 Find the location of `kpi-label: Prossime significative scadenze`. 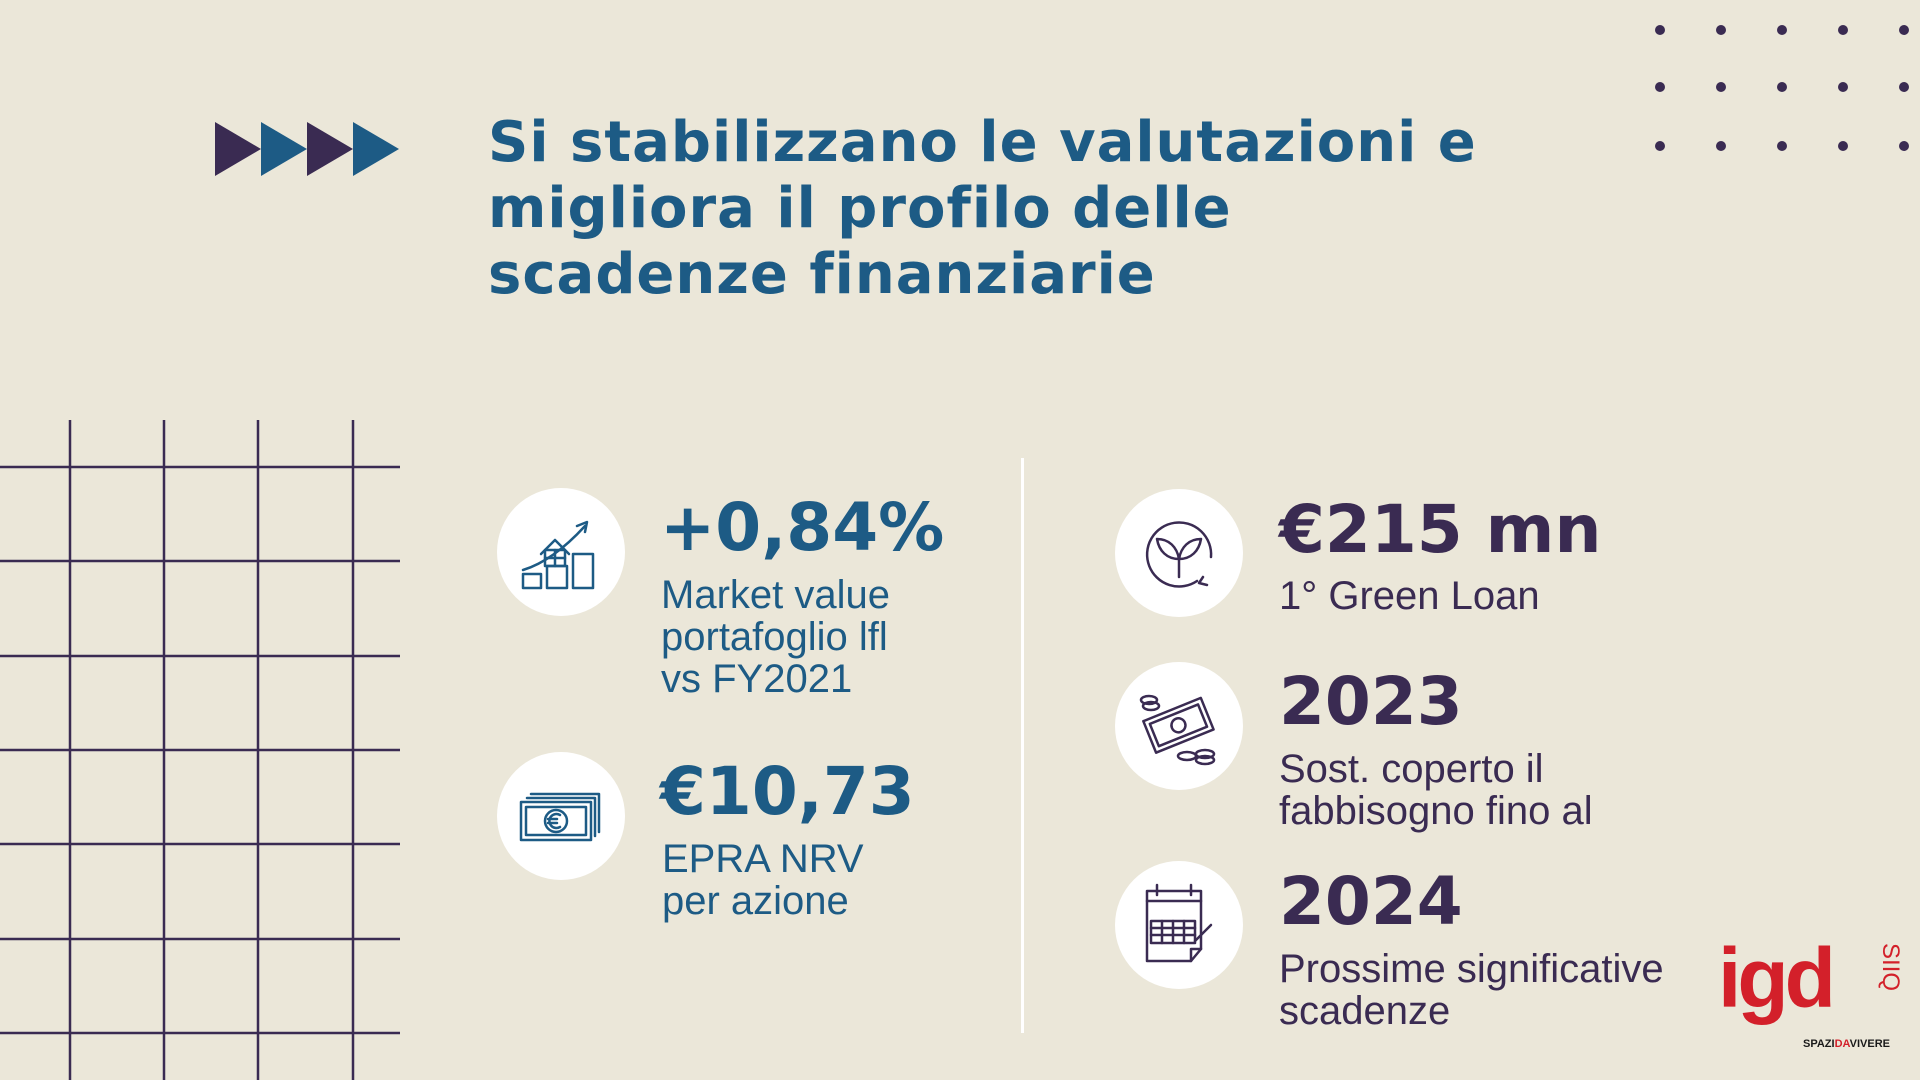

kpi-label: Prossime significative scadenze is located at coordinates (1471, 990).